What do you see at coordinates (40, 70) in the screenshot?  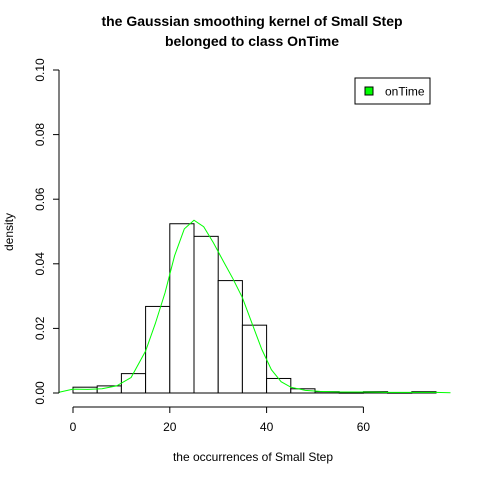 I see `y-tick-label: 0.10` at bounding box center [40, 70].